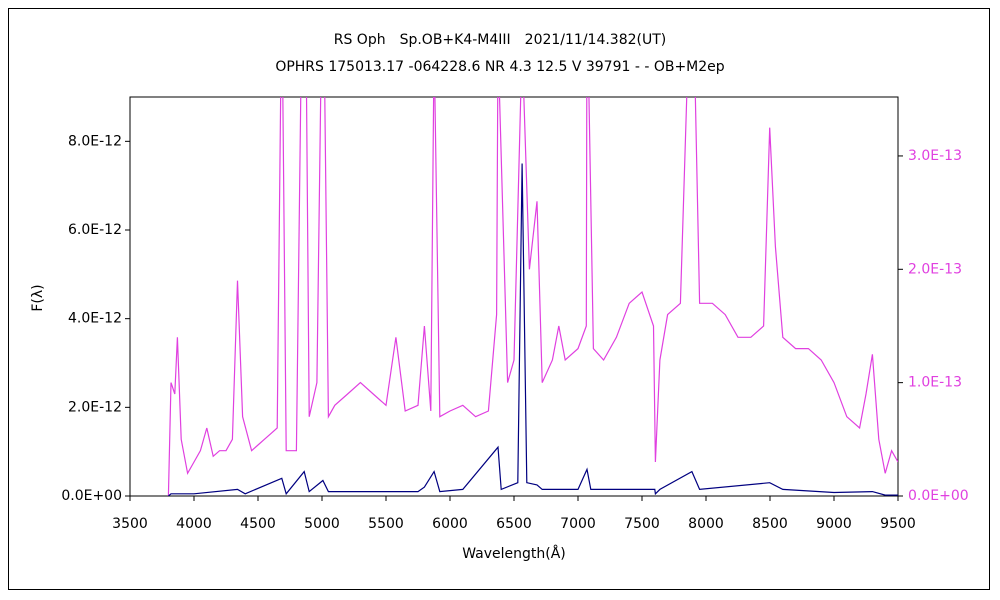 The width and height of the screenshot is (1000, 600). What do you see at coordinates (95, 407) in the screenshot?
I see `y-tick-label: 2.0E-12` at bounding box center [95, 407].